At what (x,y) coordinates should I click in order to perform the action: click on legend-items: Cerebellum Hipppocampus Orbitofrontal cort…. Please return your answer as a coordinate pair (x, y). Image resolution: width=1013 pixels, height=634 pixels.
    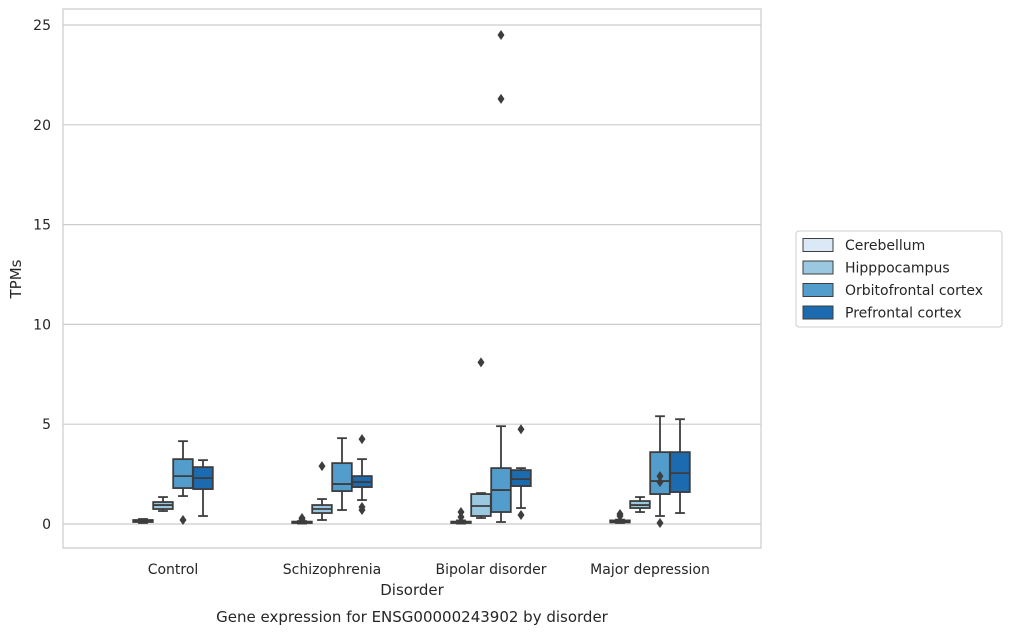
    Looking at the image, I should click on (892, 280).